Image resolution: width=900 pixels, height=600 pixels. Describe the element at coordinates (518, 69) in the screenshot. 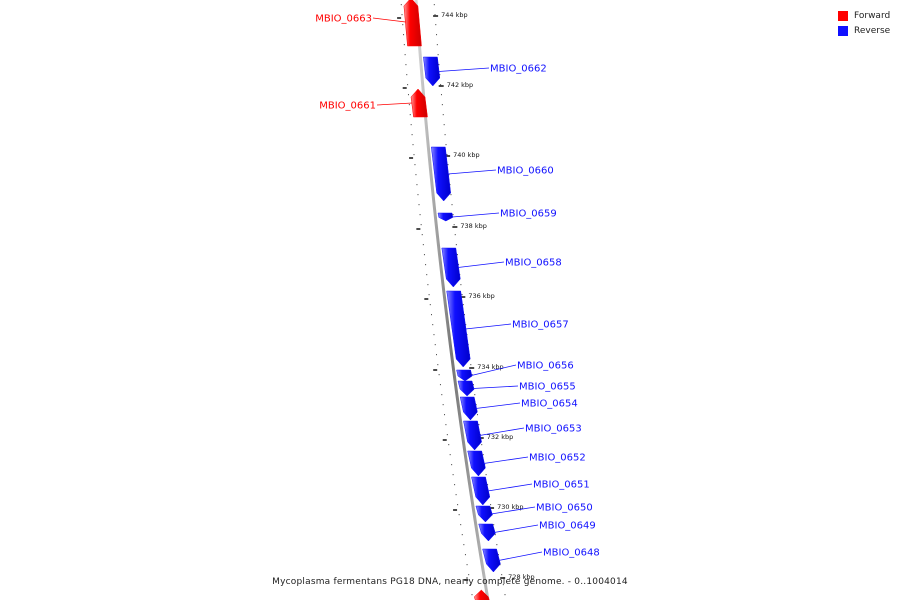

I see `gene-label: MBIO_0662` at that location.